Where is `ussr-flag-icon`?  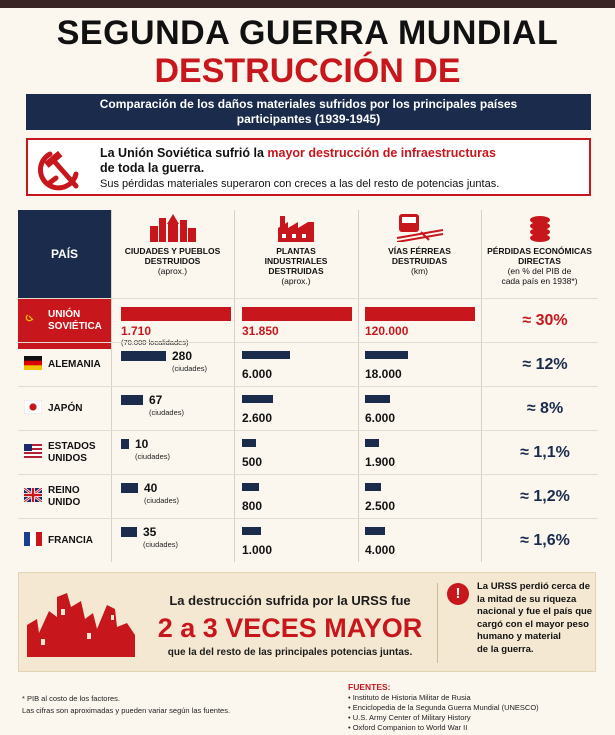
ussr-flag-icon is located at coordinates (33, 319).